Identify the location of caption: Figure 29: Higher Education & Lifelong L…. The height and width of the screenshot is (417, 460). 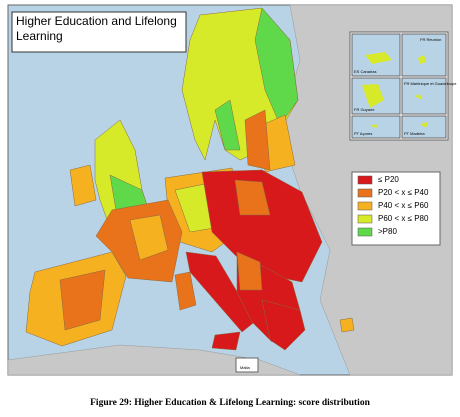
(230, 403).